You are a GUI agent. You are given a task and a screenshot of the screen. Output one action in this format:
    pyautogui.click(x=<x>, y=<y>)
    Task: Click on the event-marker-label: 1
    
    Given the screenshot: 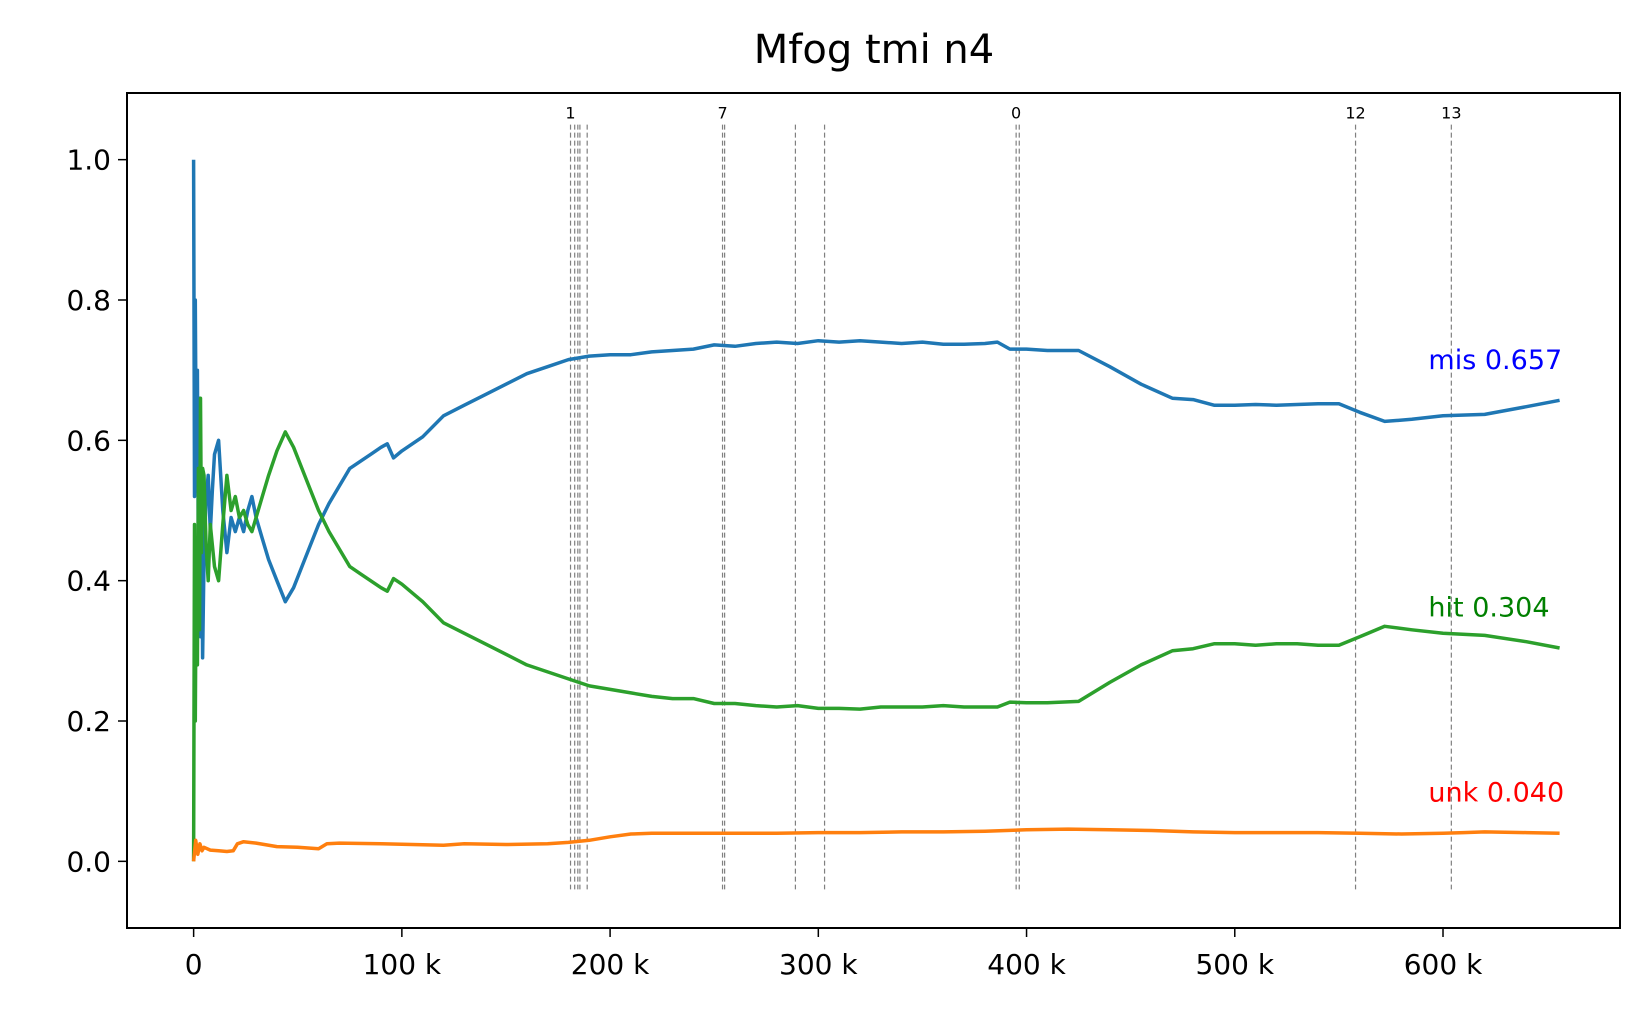 What is the action you would take?
    pyautogui.click(x=570, y=113)
    